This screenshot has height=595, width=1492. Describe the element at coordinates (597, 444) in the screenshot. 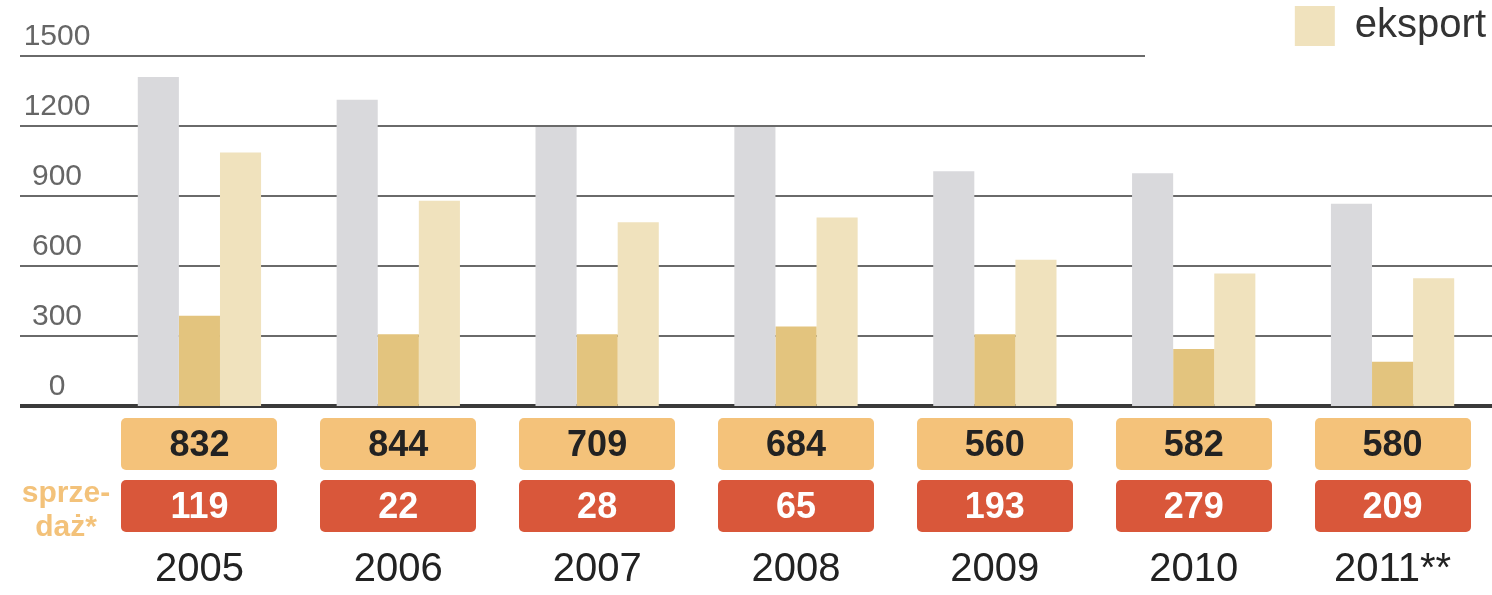

I see `text: 709` at that location.